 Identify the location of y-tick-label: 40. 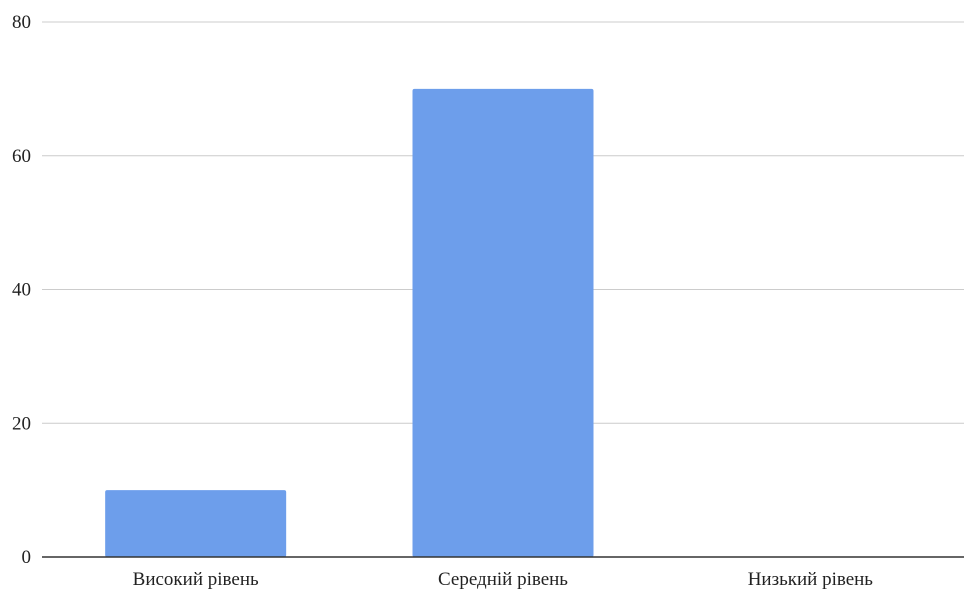
(21, 290).